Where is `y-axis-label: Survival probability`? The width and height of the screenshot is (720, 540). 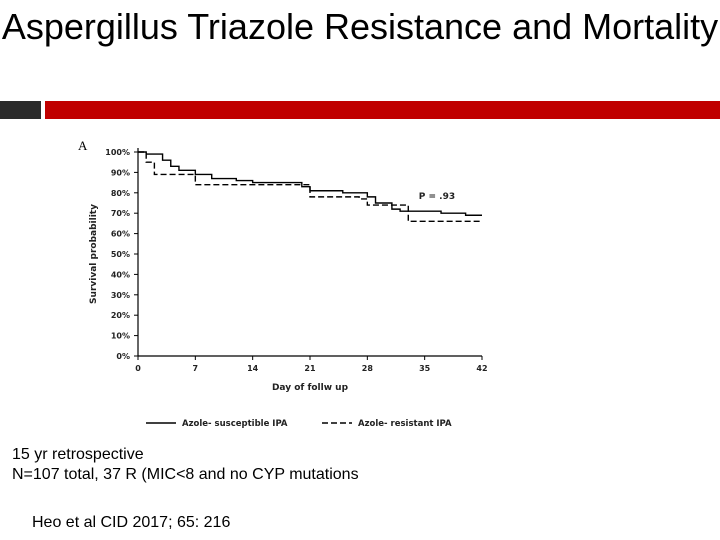
y-axis-label: Survival probability is located at coordinates (94, 254).